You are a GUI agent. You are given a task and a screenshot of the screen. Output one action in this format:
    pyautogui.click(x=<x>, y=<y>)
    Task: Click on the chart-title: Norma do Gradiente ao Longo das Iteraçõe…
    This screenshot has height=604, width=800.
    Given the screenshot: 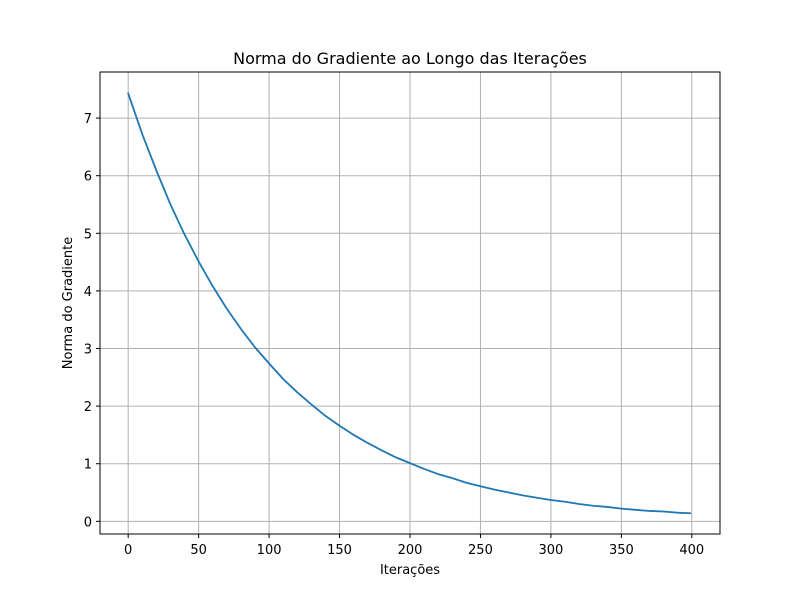 What is the action you would take?
    pyautogui.click(x=410, y=58)
    